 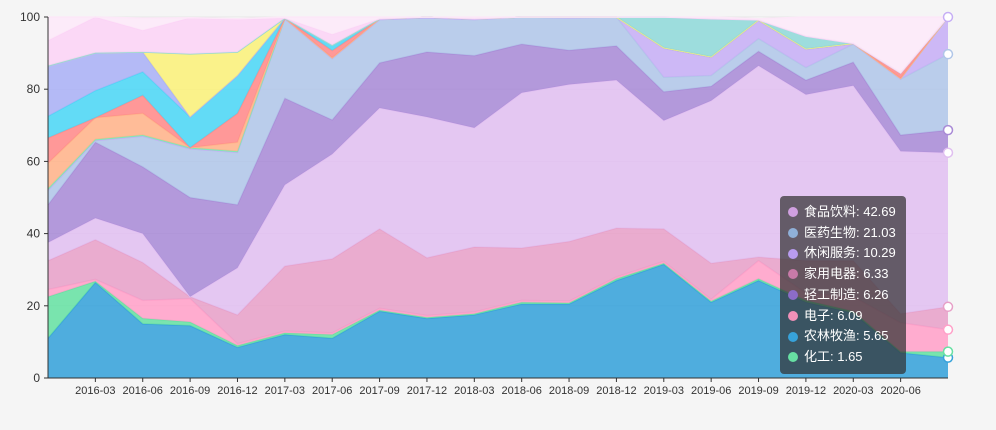 I want to click on tooltip-label: 轻工制造: 6.26, so click(x=846, y=294).